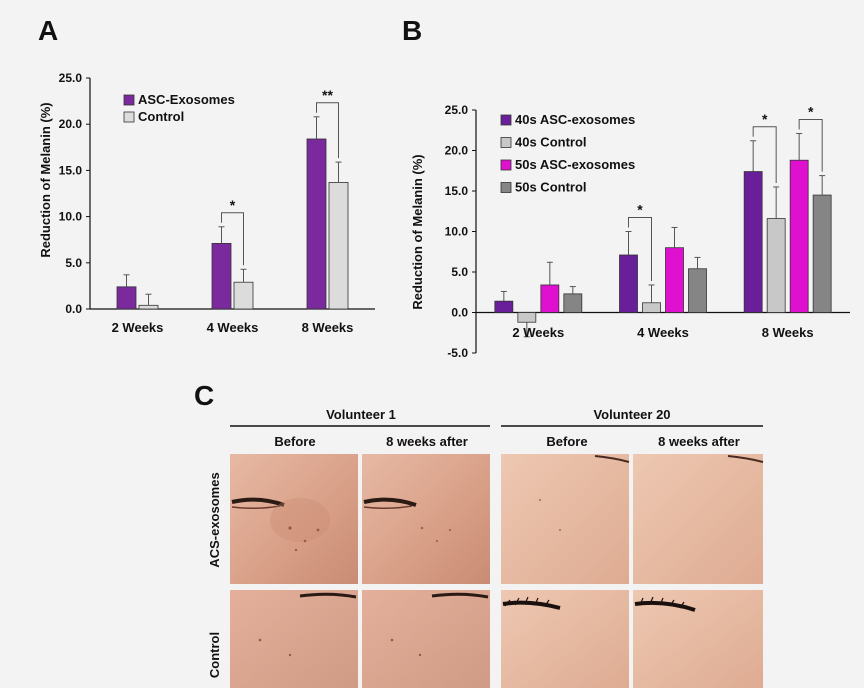  What do you see at coordinates (204, 395) in the screenshot?
I see `panel-label-c: C` at bounding box center [204, 395].